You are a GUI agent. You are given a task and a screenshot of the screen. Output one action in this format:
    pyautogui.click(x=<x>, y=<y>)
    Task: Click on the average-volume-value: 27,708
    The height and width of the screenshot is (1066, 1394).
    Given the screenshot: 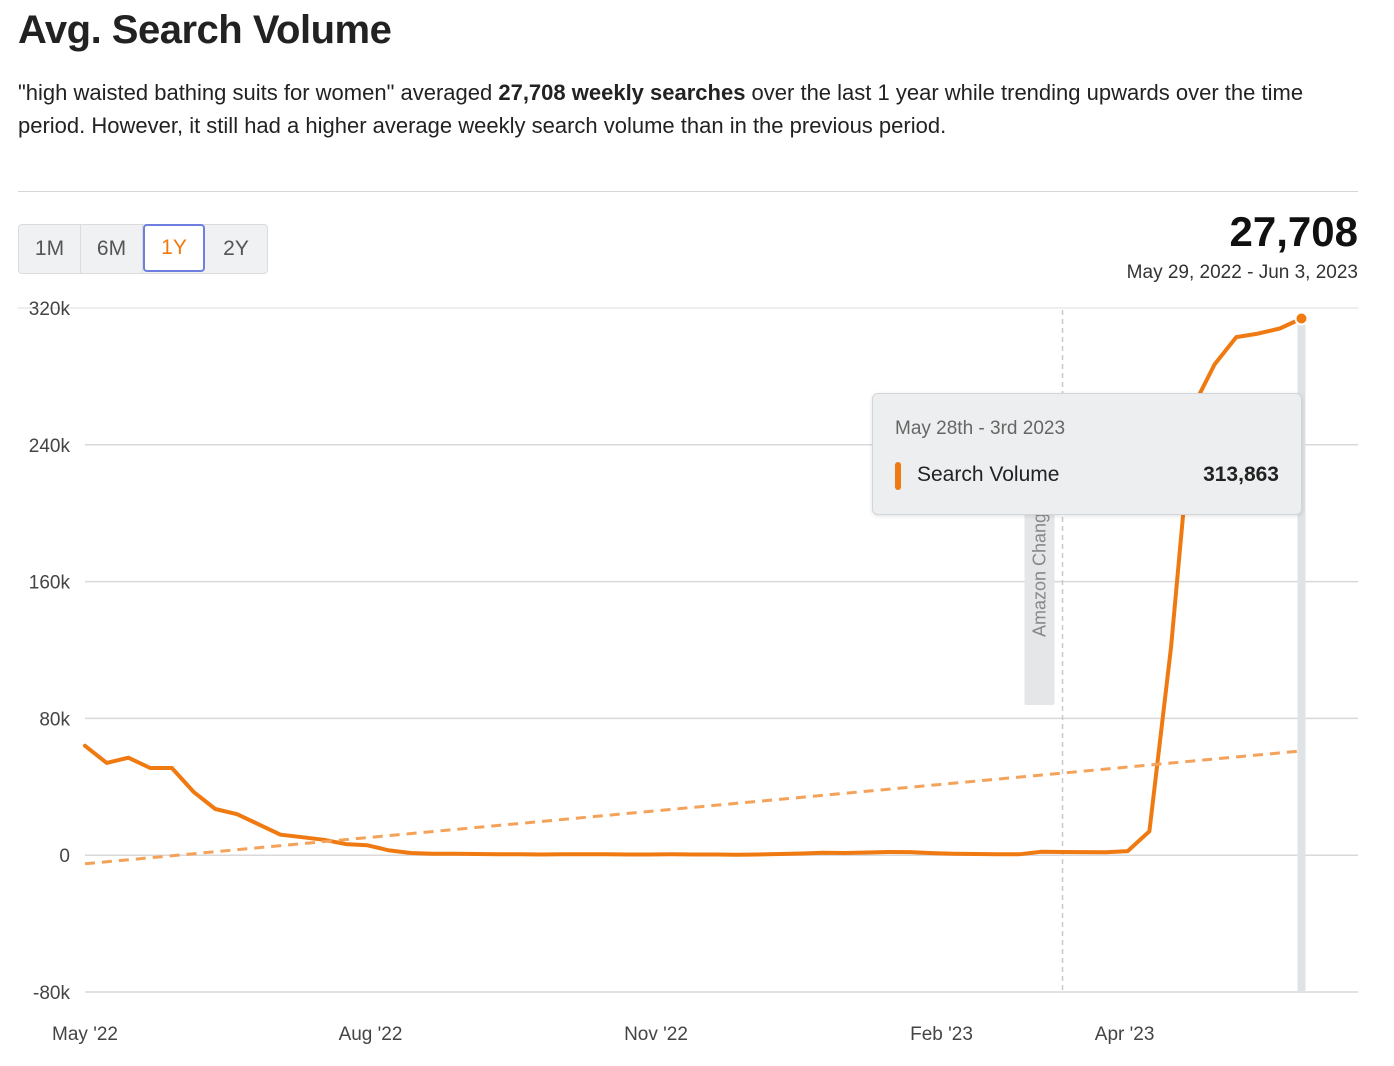 What is the action you would take?
    pyautogui.click(x=1293, y=231)
    